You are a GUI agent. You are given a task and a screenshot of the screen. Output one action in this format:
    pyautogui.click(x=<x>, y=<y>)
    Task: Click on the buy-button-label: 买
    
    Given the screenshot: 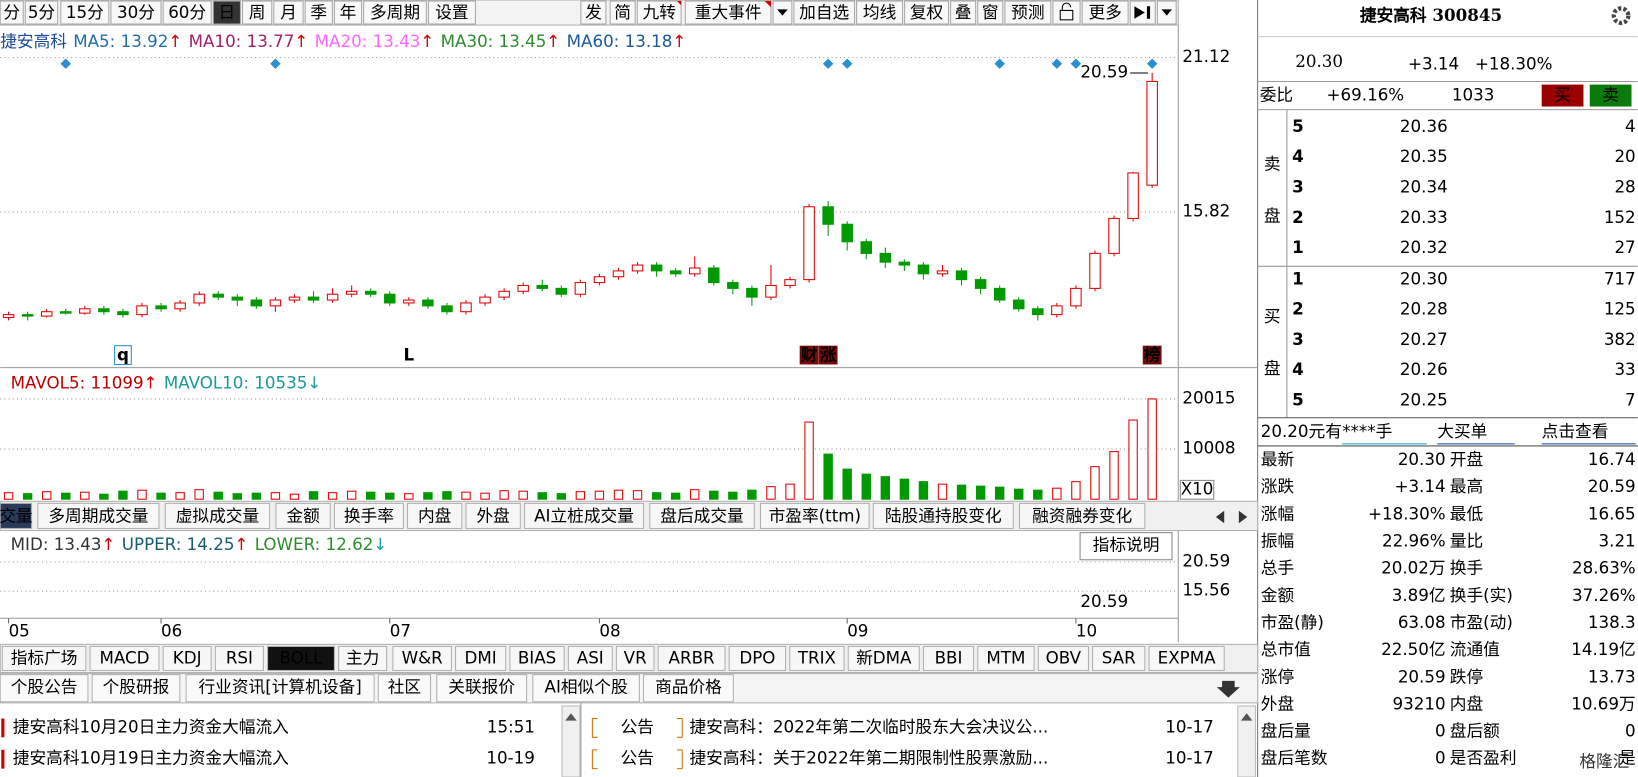 What is the action you would take?
    pyautogui.click(x=1562, y=95)
    